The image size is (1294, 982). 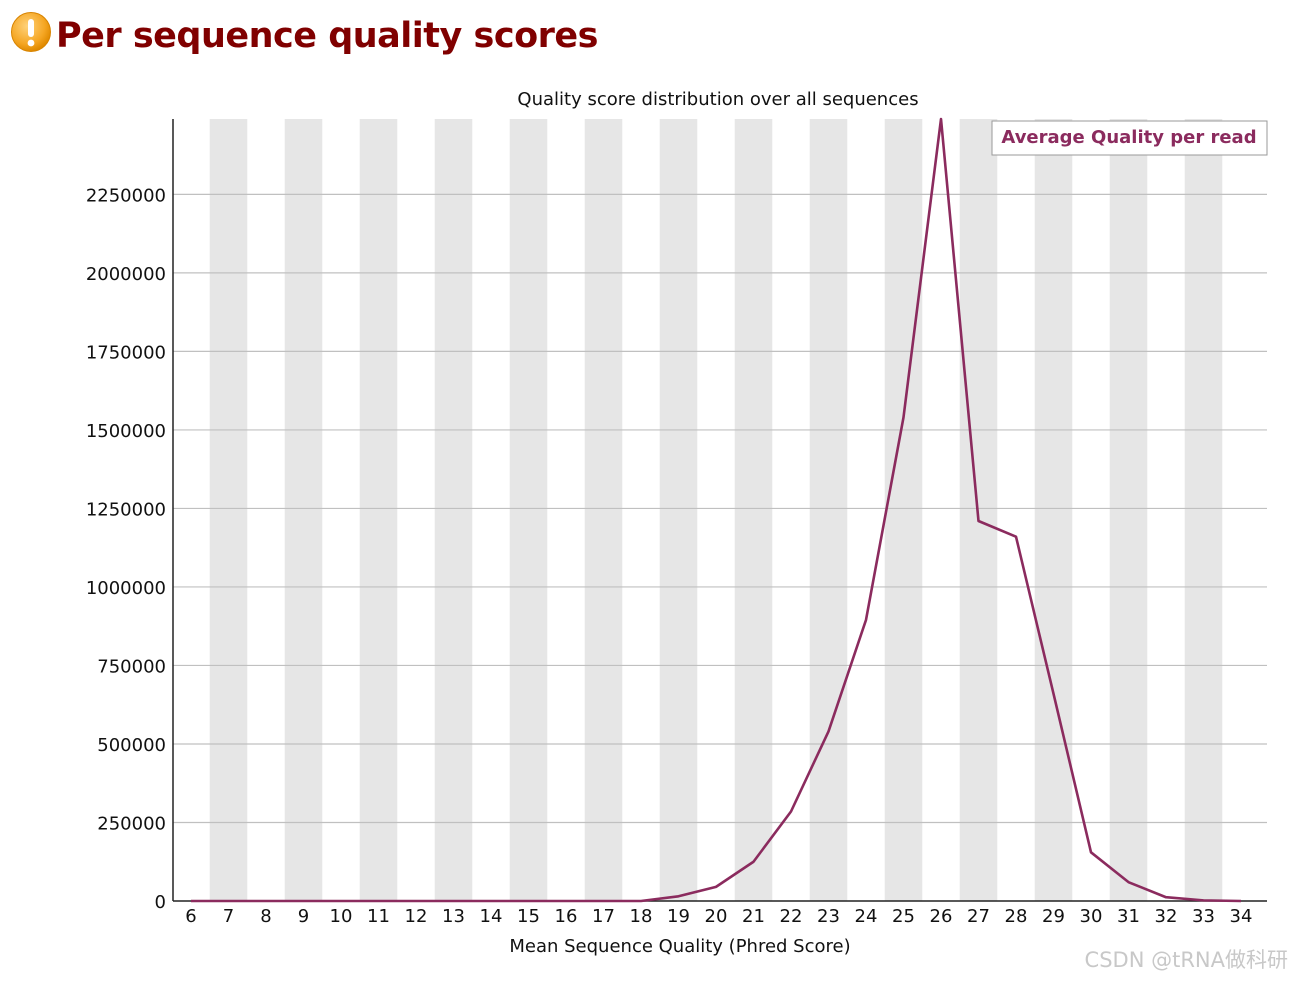 What do you see at coordinates (160, 902) in the screenshot?
I see `y-tick-label: 0` at bounding box center [160, 902].